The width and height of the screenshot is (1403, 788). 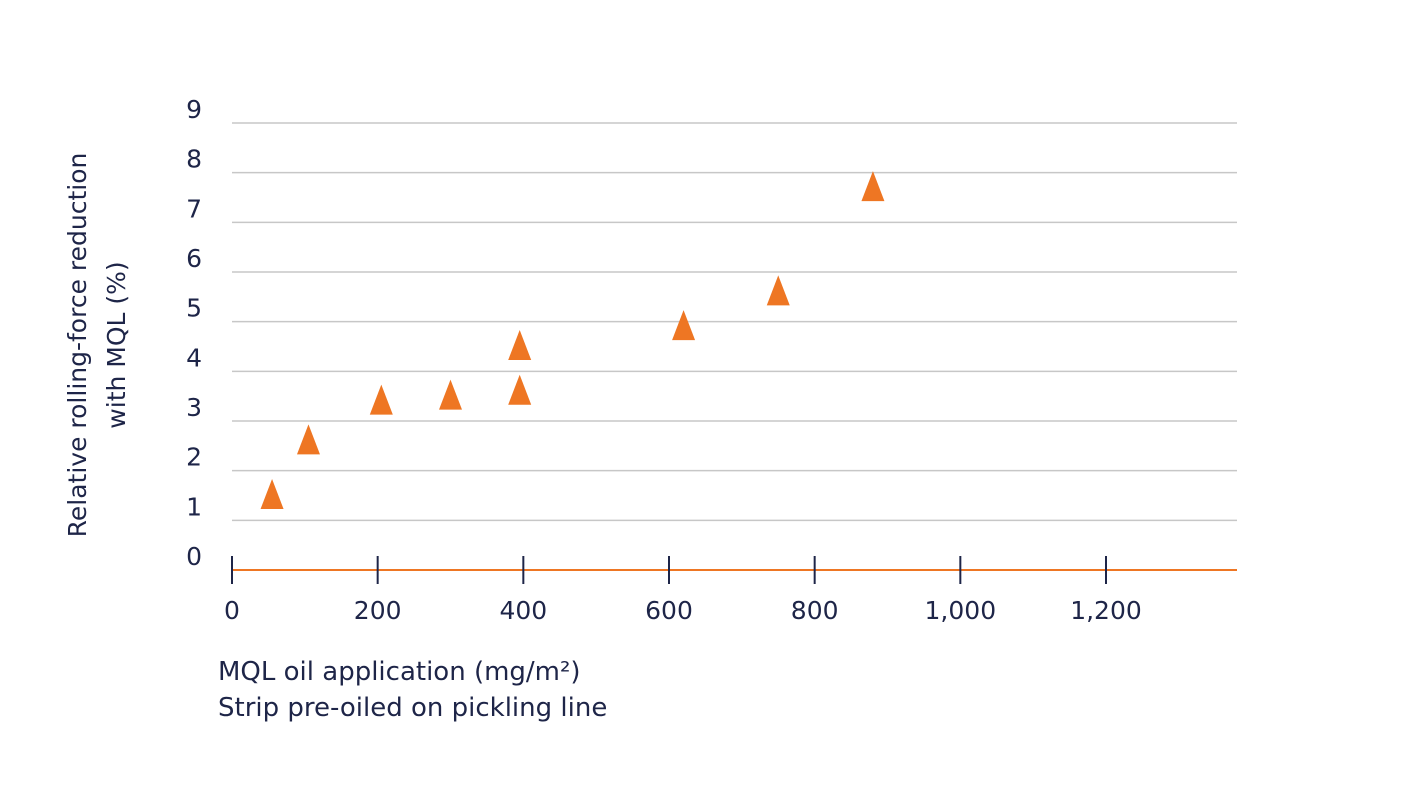 I want to click on x-axis-title-line2: Strip pre-oiled on pickling line, so click(x=413, y=708).